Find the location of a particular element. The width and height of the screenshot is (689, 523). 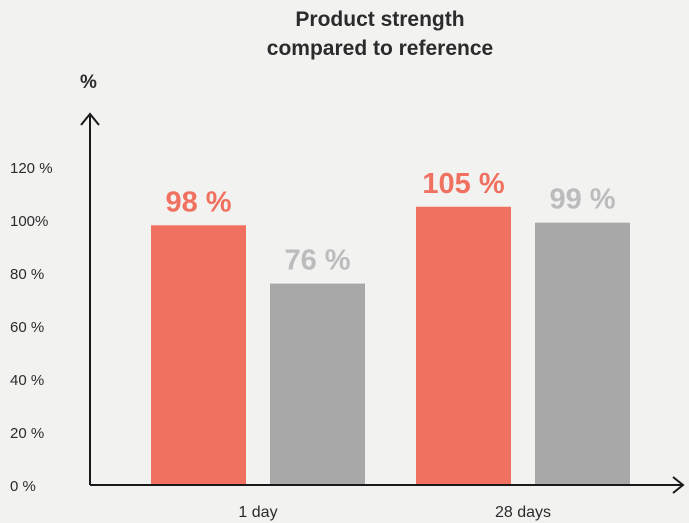

y-tick-label-60: 60 % is located at coordinates (27, 327).